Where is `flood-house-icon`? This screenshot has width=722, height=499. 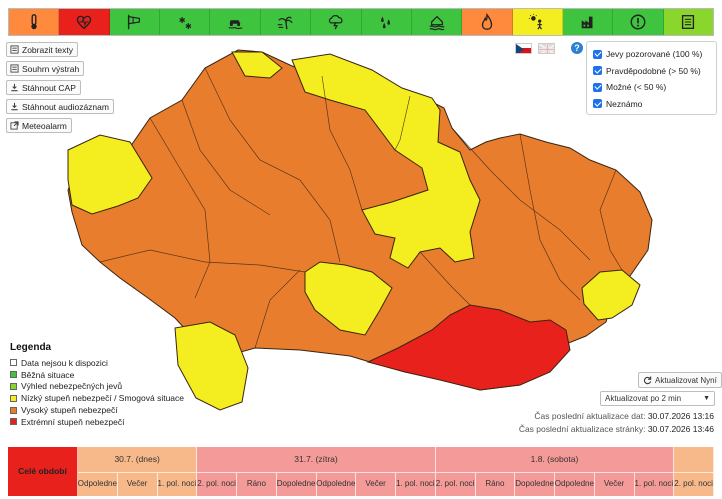
flood-house-icon is located at coordinates (437, 23).